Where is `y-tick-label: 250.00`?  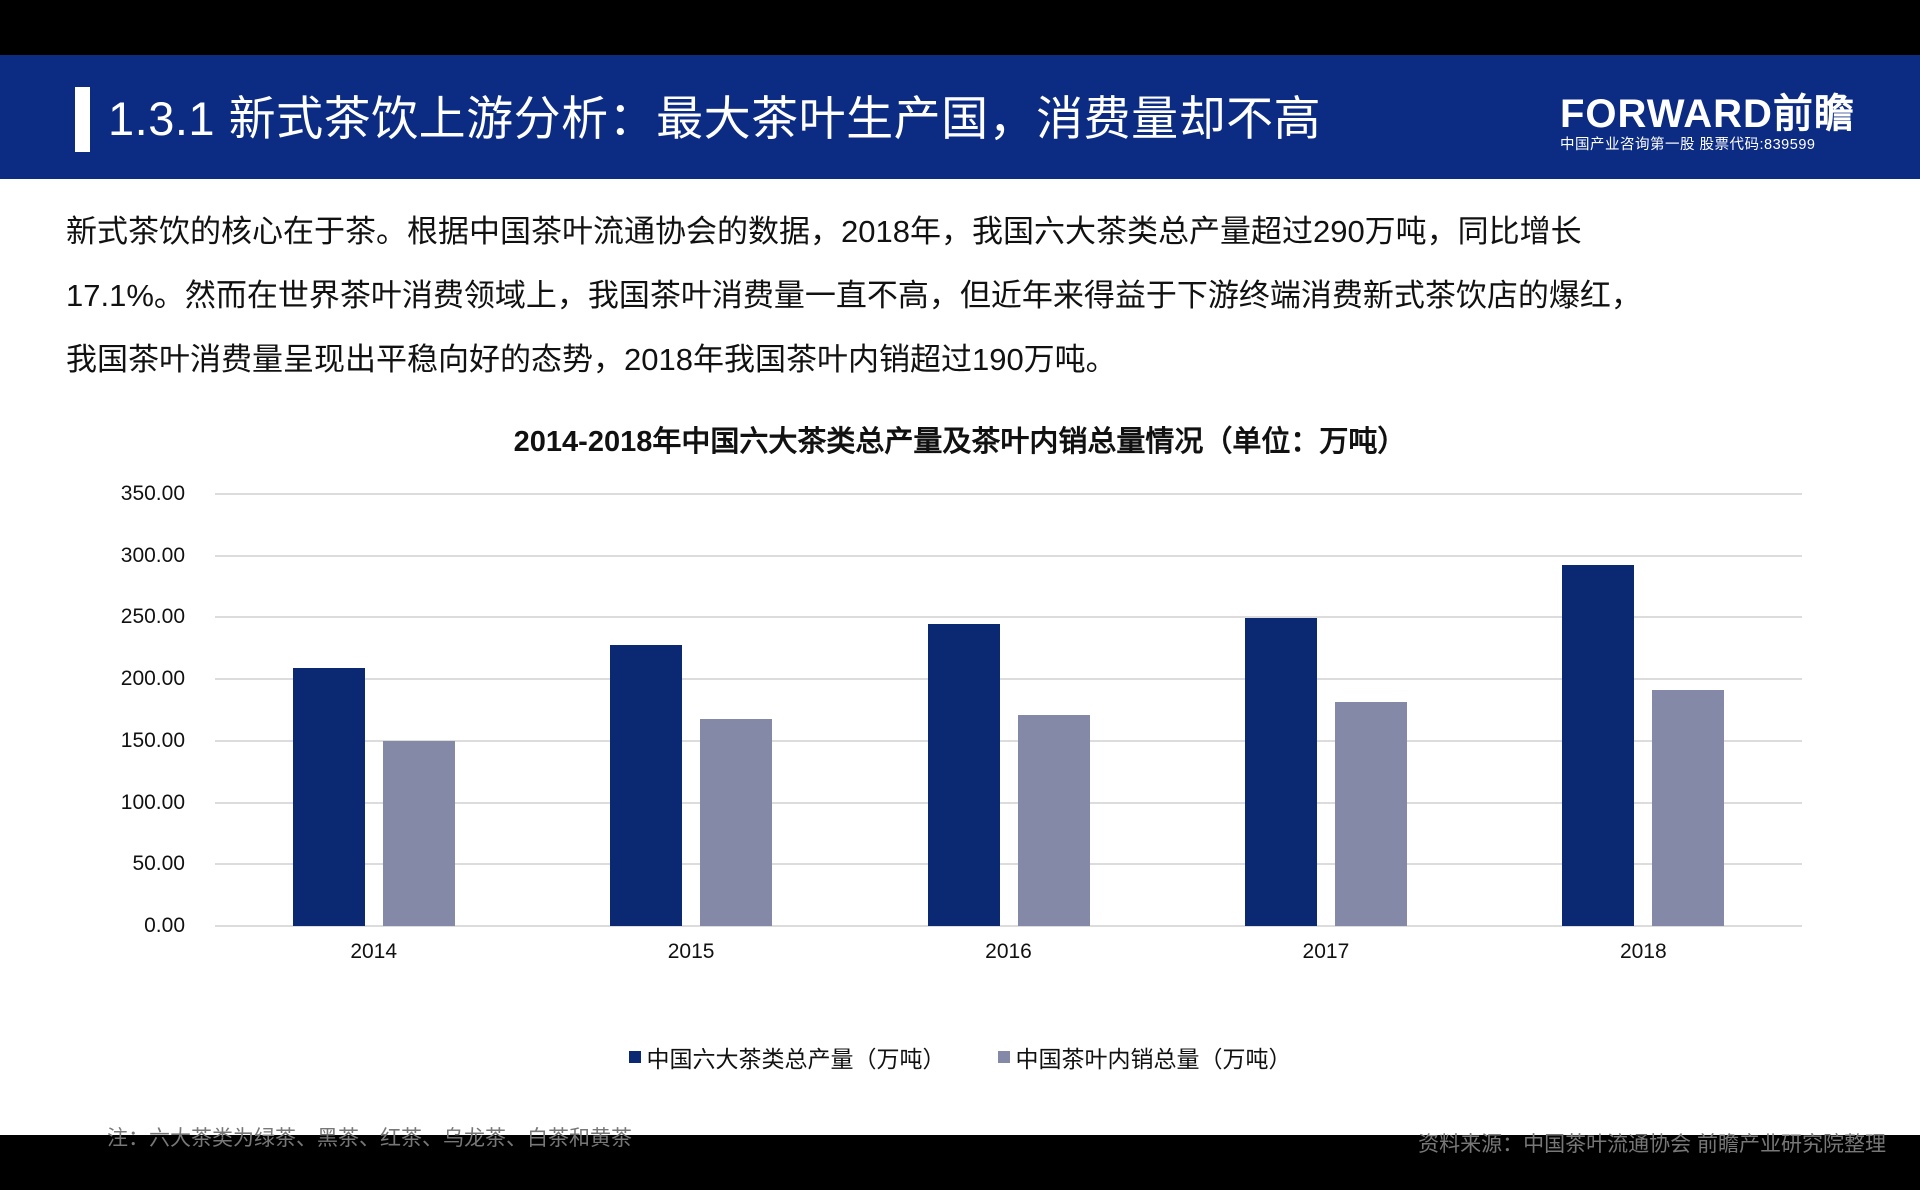 y-tick-label: 250.00 is located at coordinates (152, 617).